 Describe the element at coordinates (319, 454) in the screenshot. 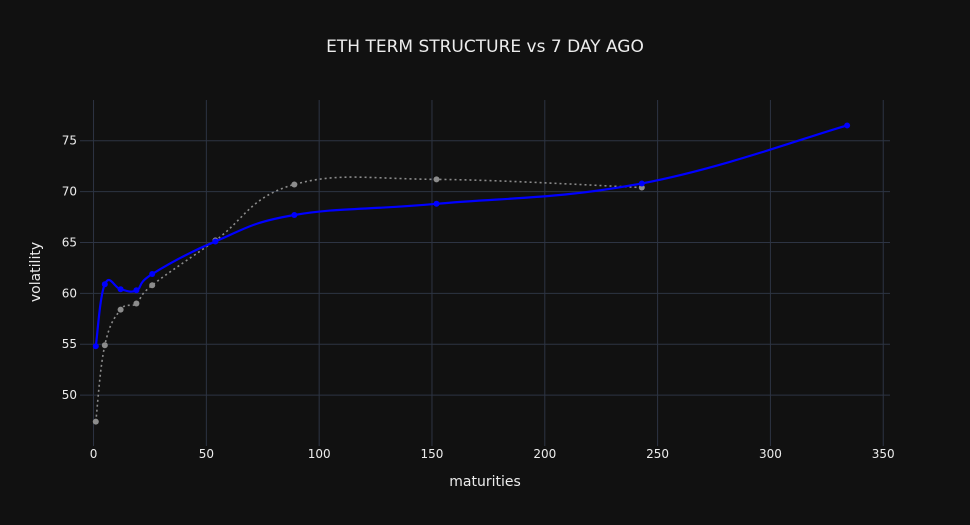

I see `x-tick-label: 100` at that location.